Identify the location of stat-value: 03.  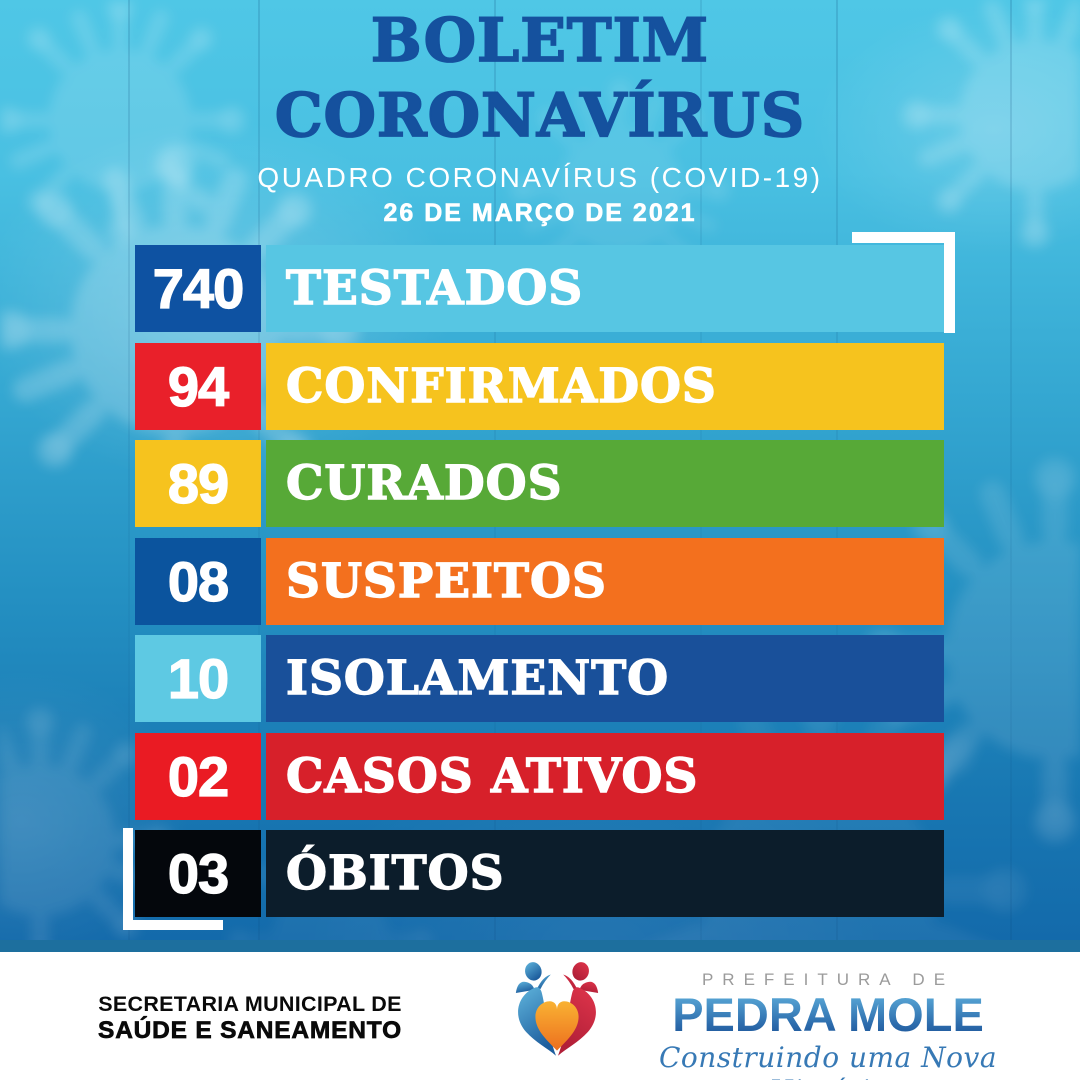
(198, 873).